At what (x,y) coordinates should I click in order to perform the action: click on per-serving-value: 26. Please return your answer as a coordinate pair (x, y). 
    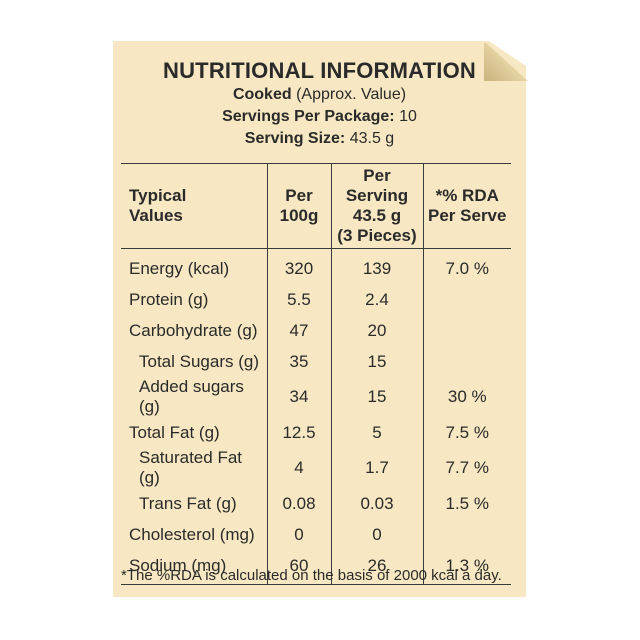
    Looking at the image, I should click on (377, 567).